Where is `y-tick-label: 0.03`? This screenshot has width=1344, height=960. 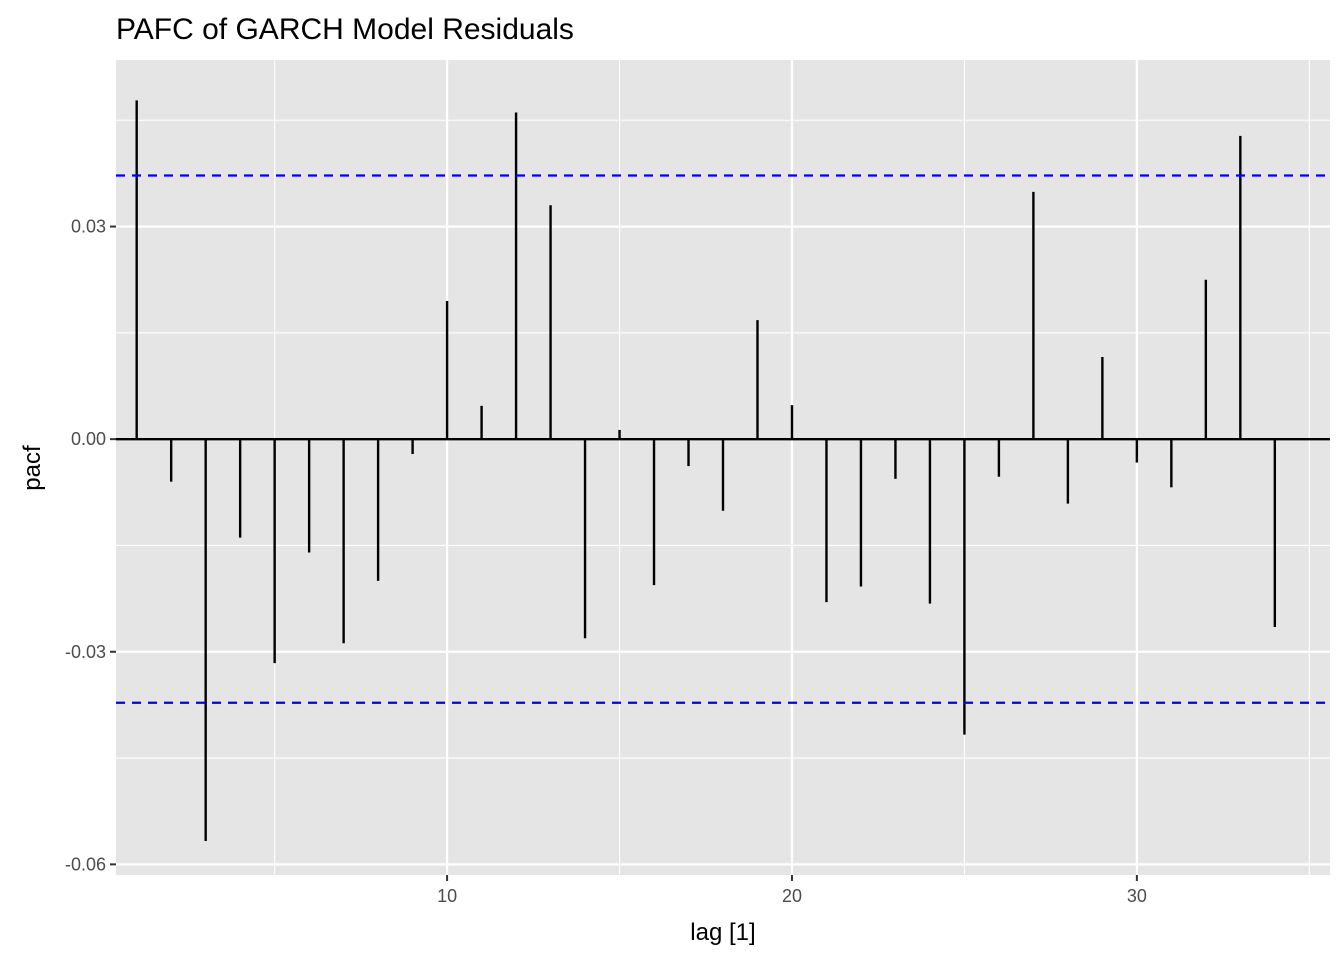 y-tick-label: 0.03 is located at coordinates (88, 227).